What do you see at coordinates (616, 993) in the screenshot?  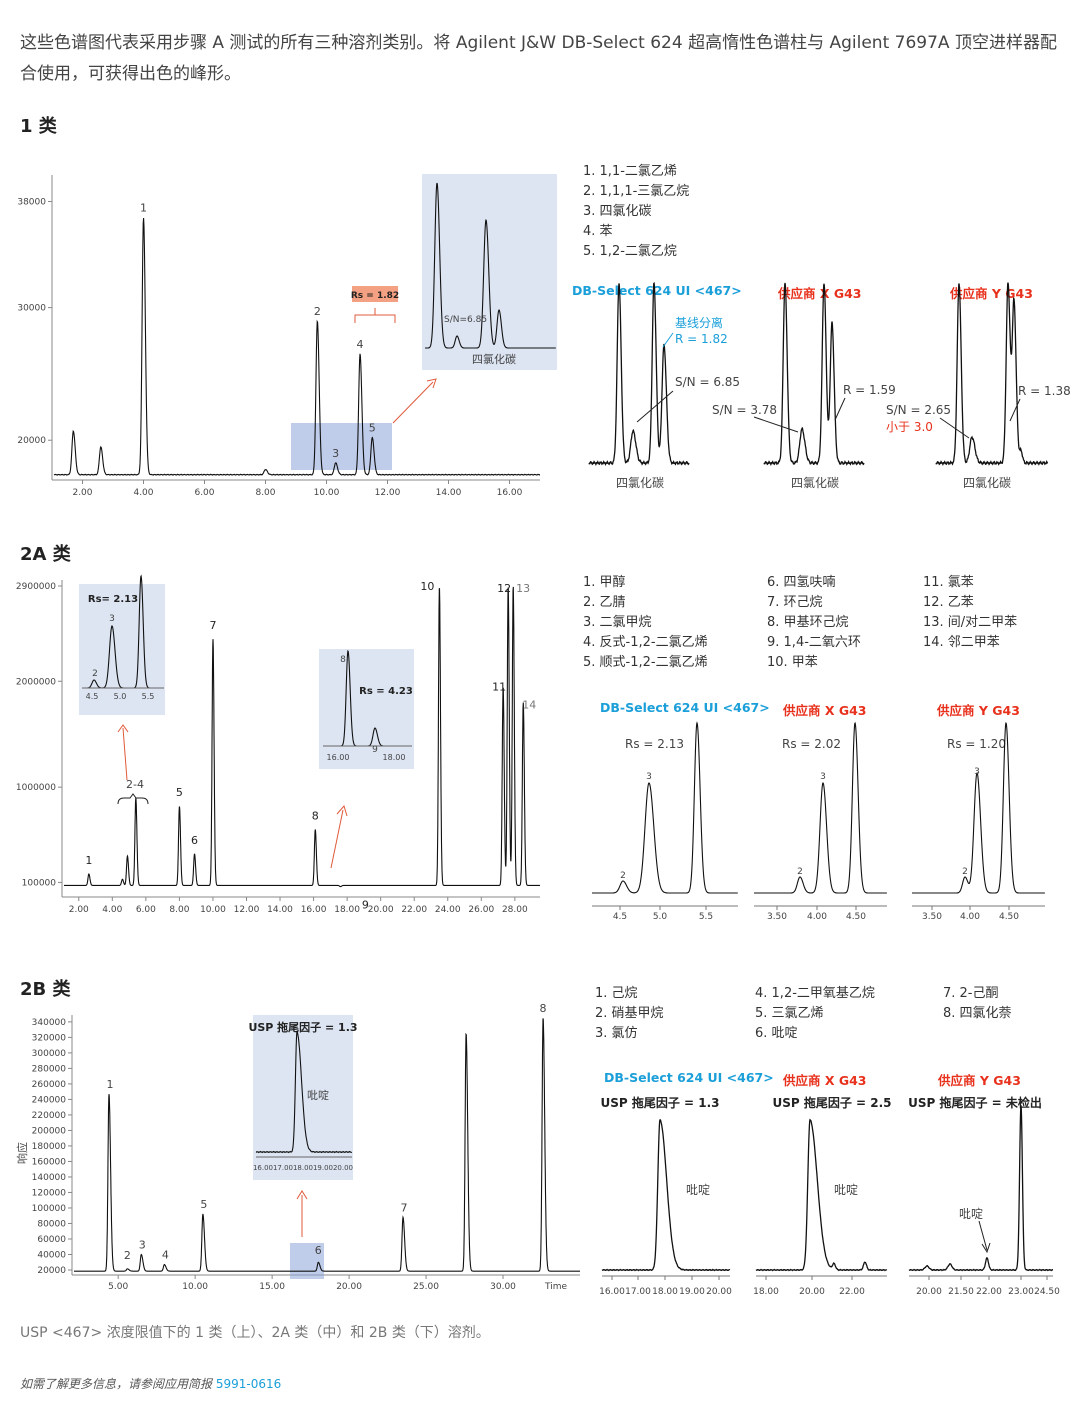 I see `legend-item: 1. 己烷` at bounding box center [616, 993].